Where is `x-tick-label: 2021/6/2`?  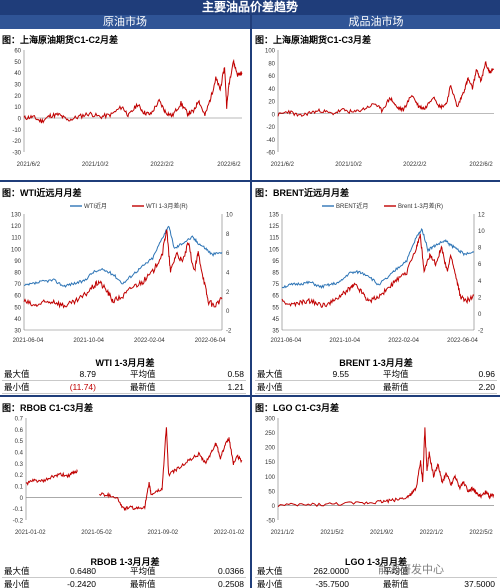 x-tick-label: 2021/6/2 is located at coordinates (283, 165).